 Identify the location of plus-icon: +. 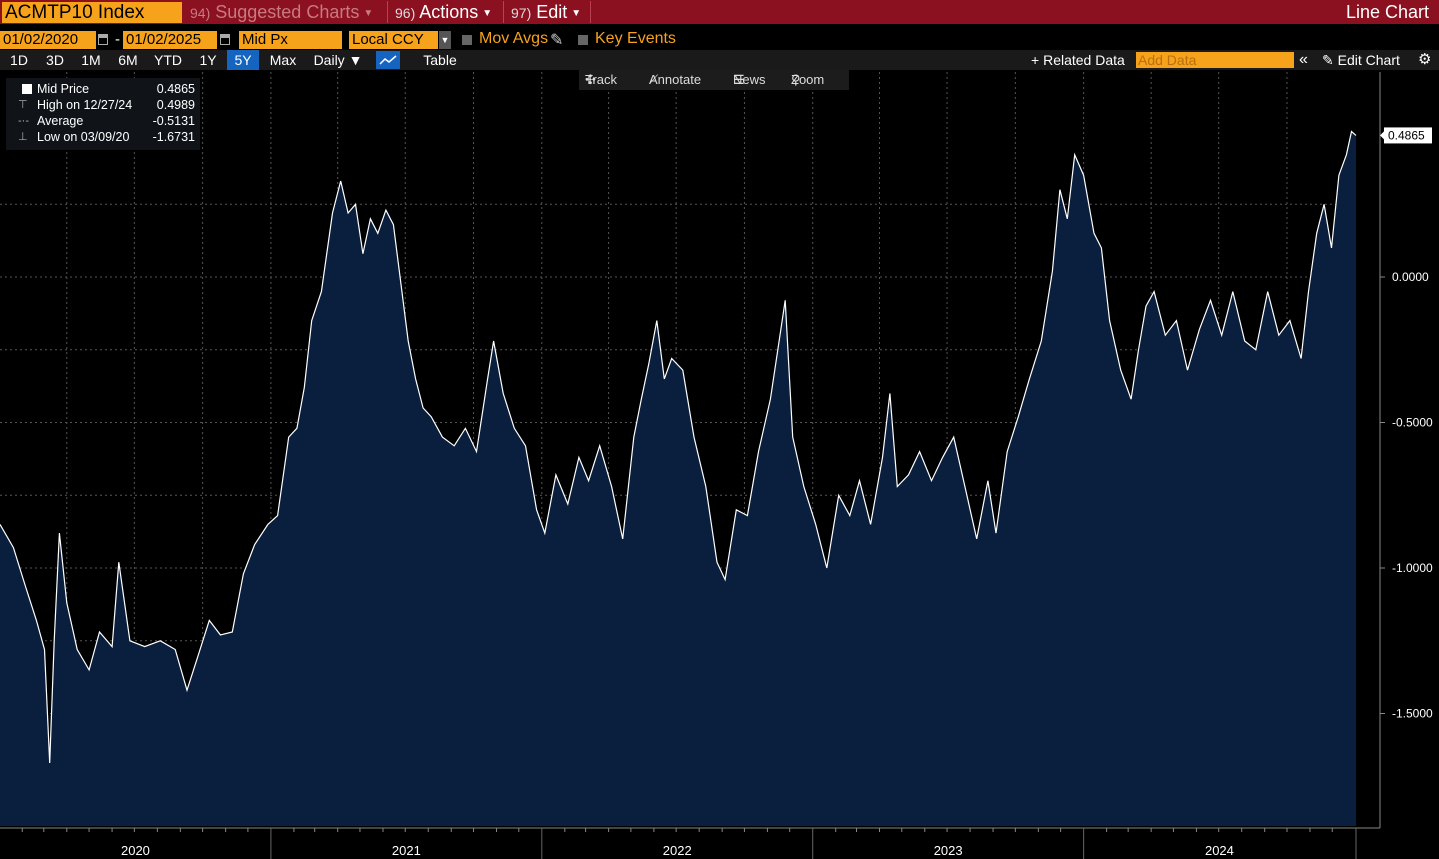
(1035, 60).